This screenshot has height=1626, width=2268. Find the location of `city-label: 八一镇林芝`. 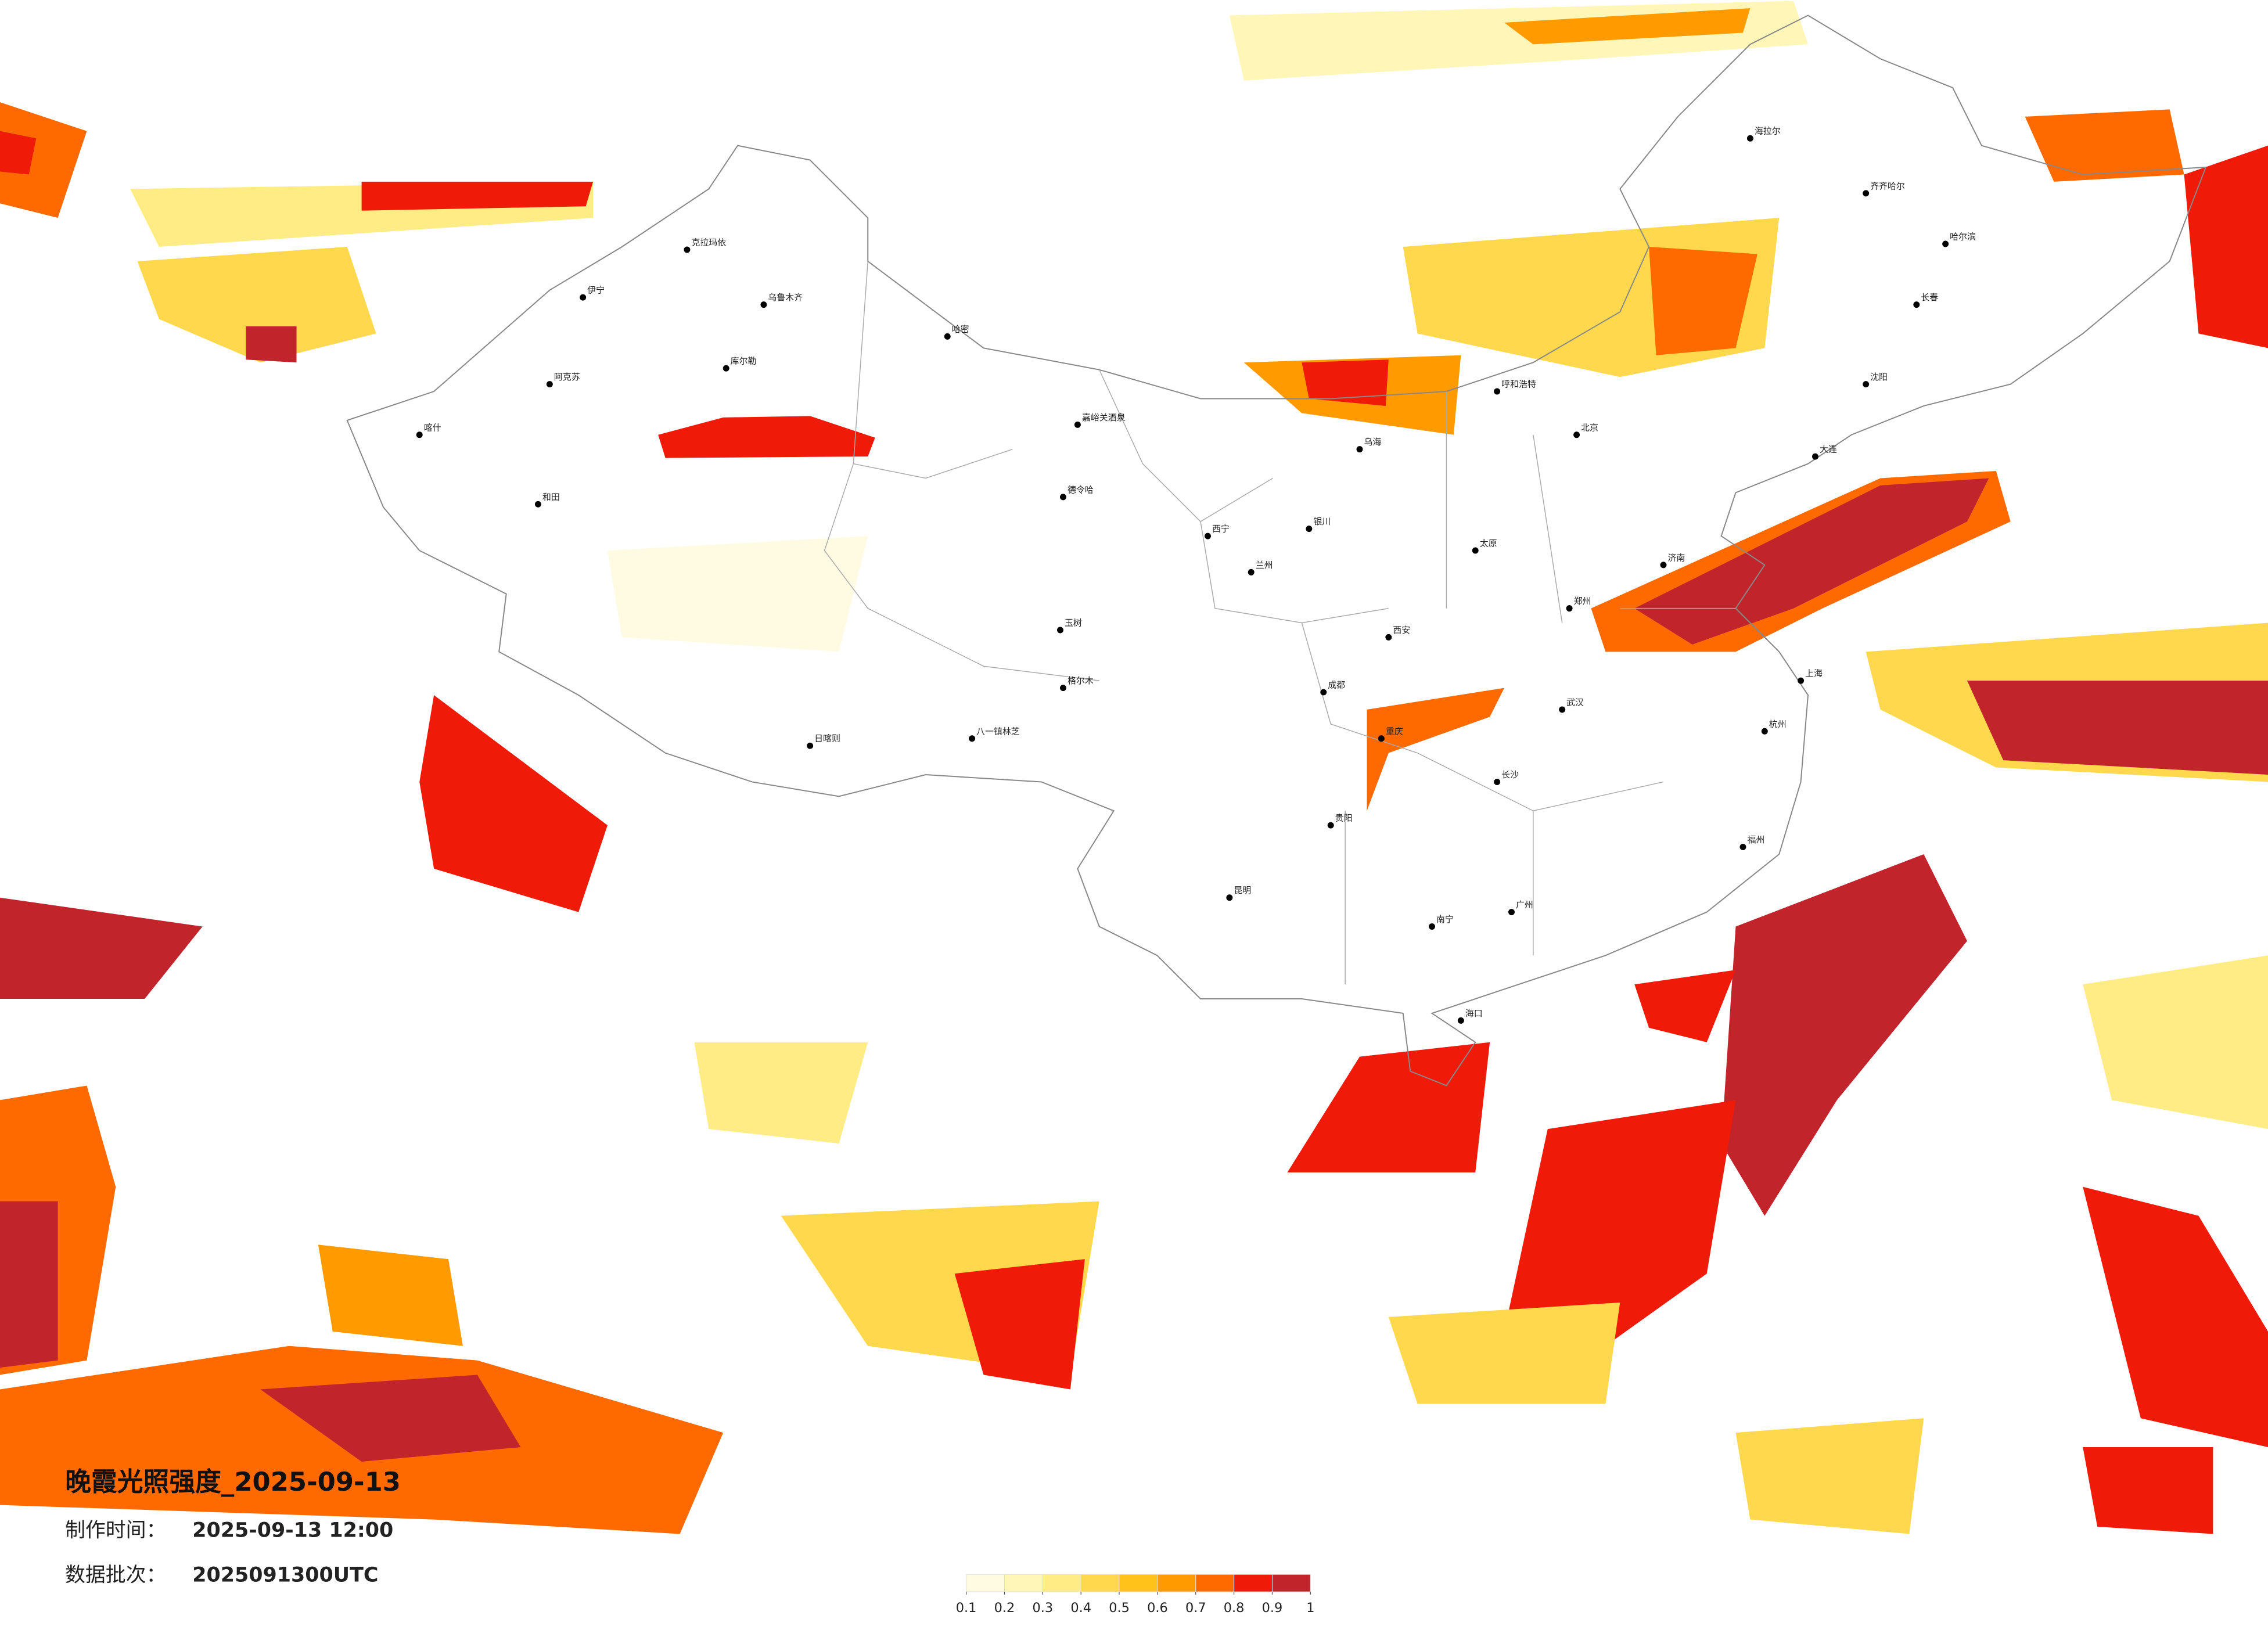

city-label: 八一镇林芝 is located at coordinates (998, 731).